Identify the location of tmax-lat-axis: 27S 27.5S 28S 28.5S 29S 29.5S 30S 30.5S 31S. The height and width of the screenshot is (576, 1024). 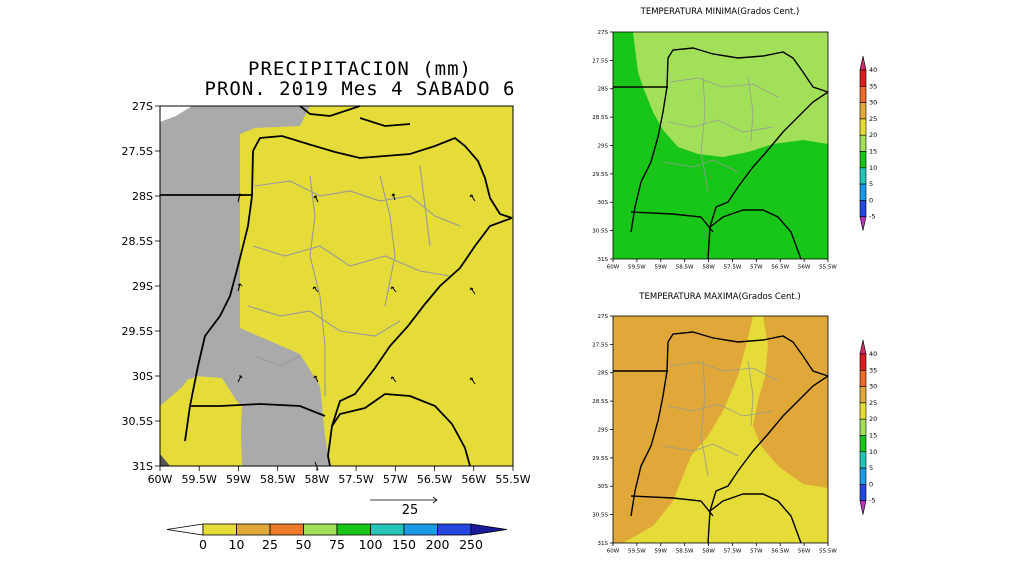
(602, 430).